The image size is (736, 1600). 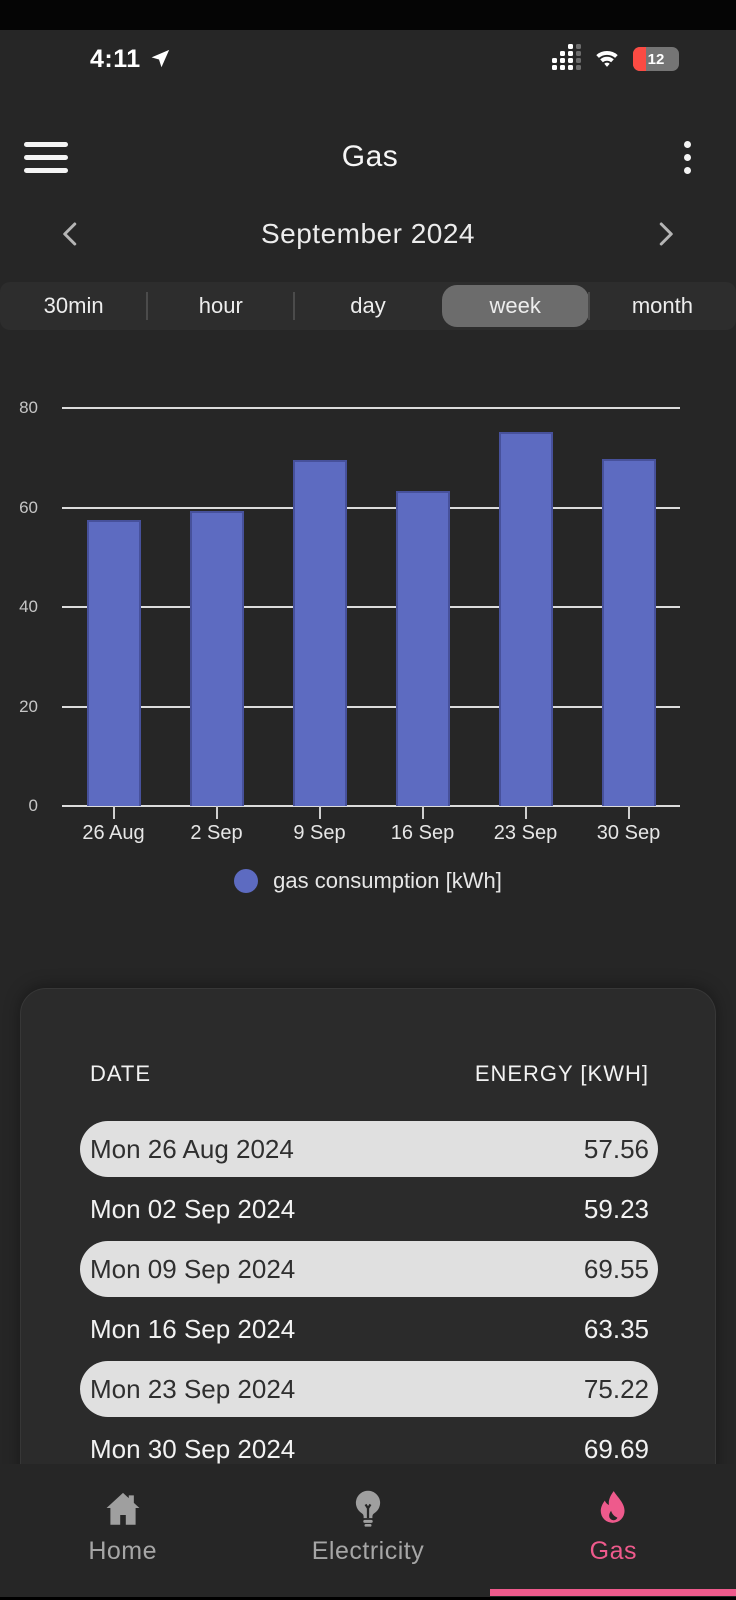 What do you see at coordinates (121, 1073) in the screenshot?
I see `table-header-date: DATE` at bounding box center [121, 1073].